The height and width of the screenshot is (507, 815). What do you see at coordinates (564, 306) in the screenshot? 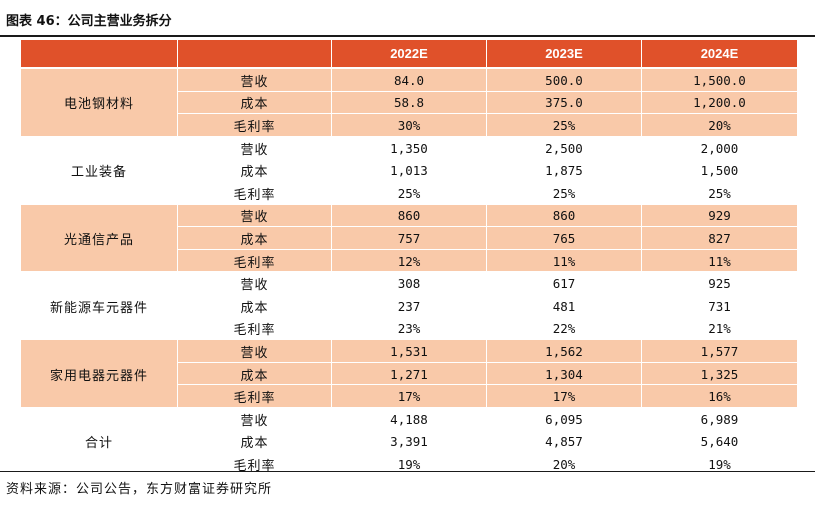
I see `value-cell: 481` at bounding box center [564, 306].